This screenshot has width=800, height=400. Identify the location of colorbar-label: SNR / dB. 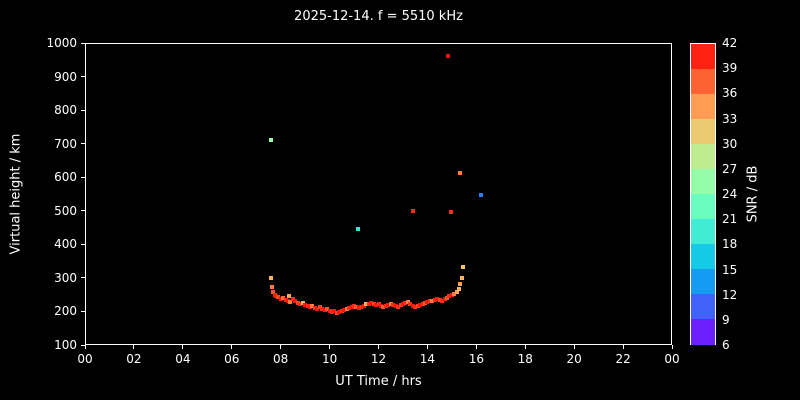
(753, 194).